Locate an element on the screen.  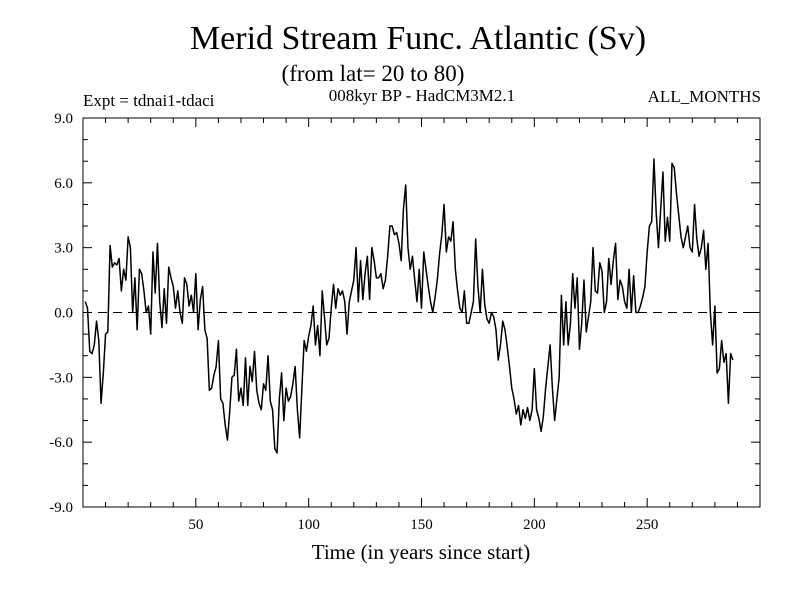
y-tick-label: 6.0 is located at coordinates (63, 184).